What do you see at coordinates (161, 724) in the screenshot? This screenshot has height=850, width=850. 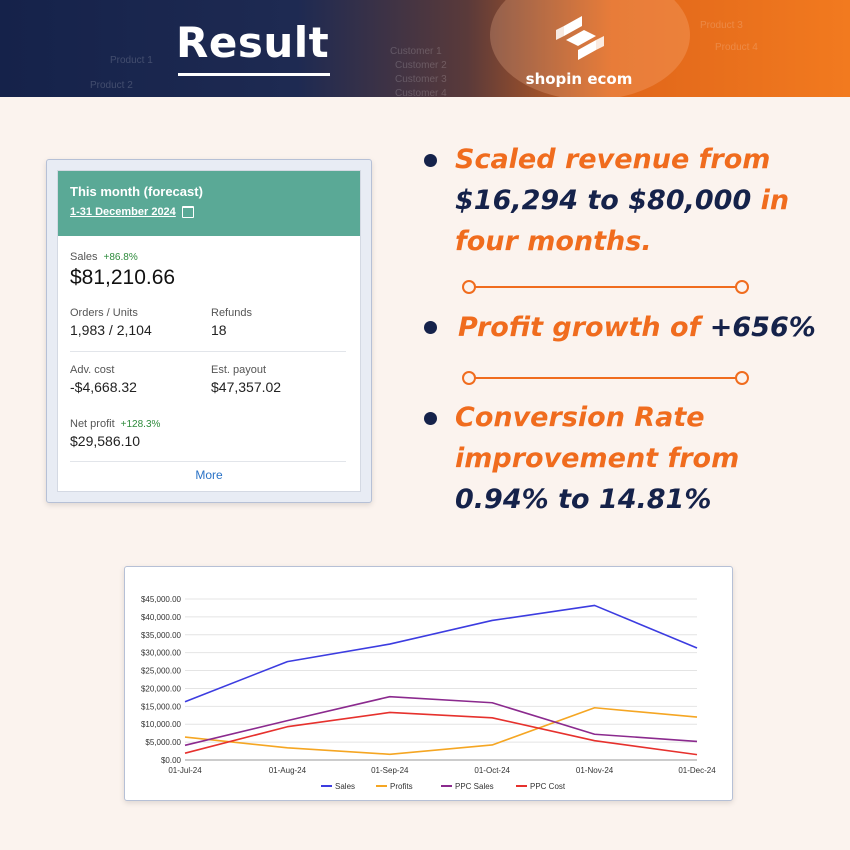 I see `y-tick-label: $10,000.00` at bounding box center [161, 724].